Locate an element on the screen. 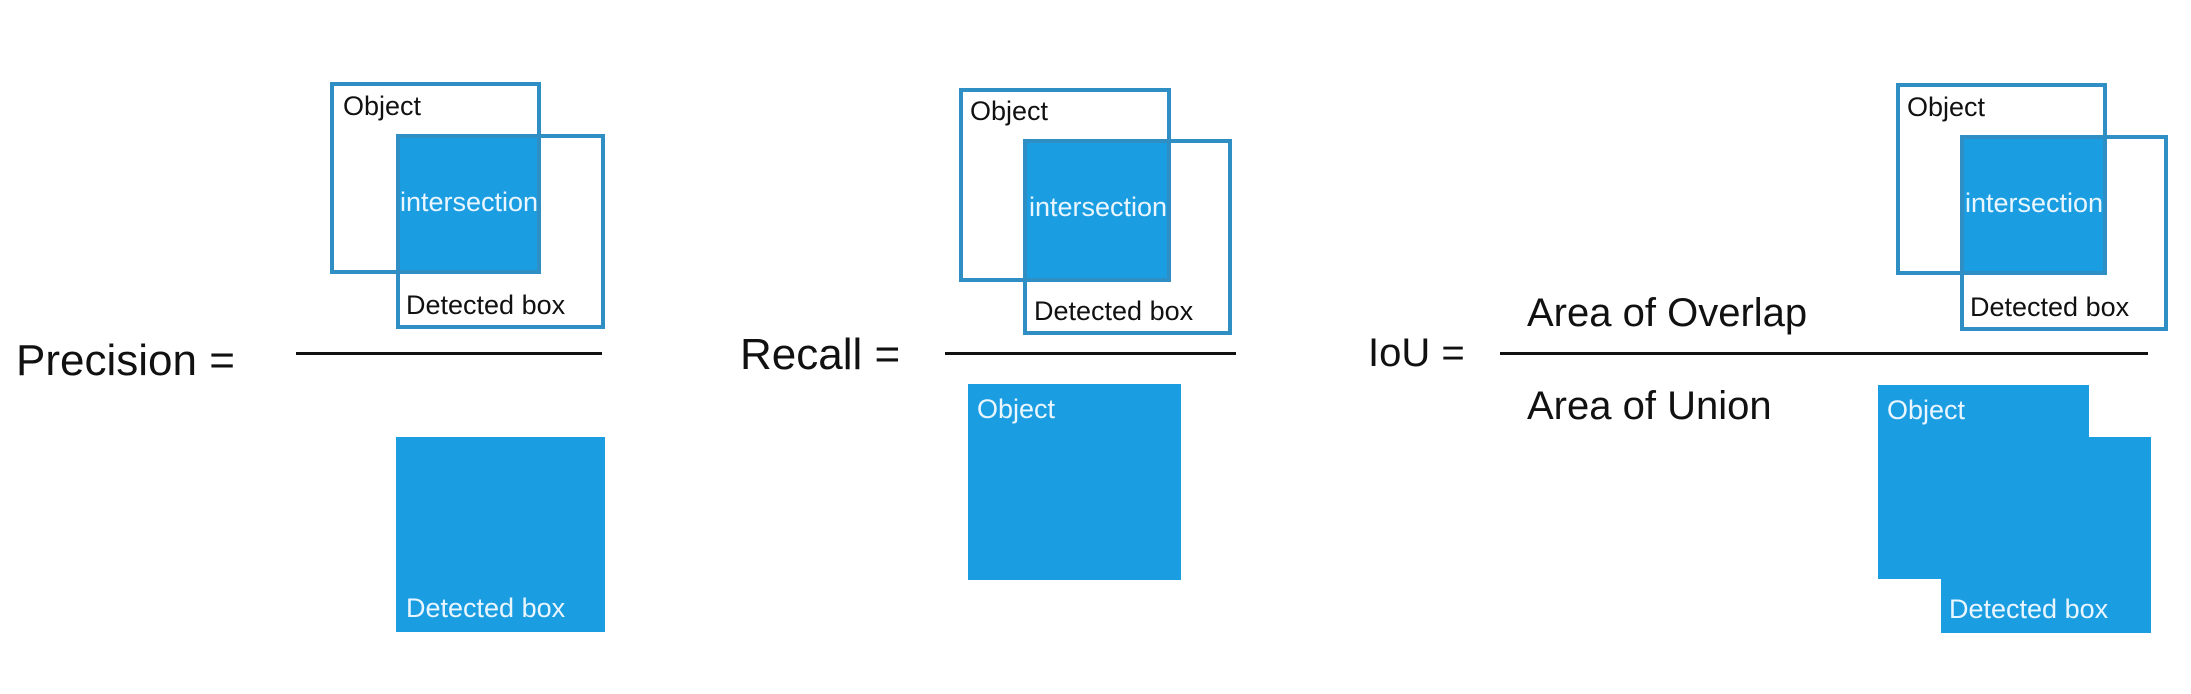  recall-fraction-line is located at coordinates (1090, 353).